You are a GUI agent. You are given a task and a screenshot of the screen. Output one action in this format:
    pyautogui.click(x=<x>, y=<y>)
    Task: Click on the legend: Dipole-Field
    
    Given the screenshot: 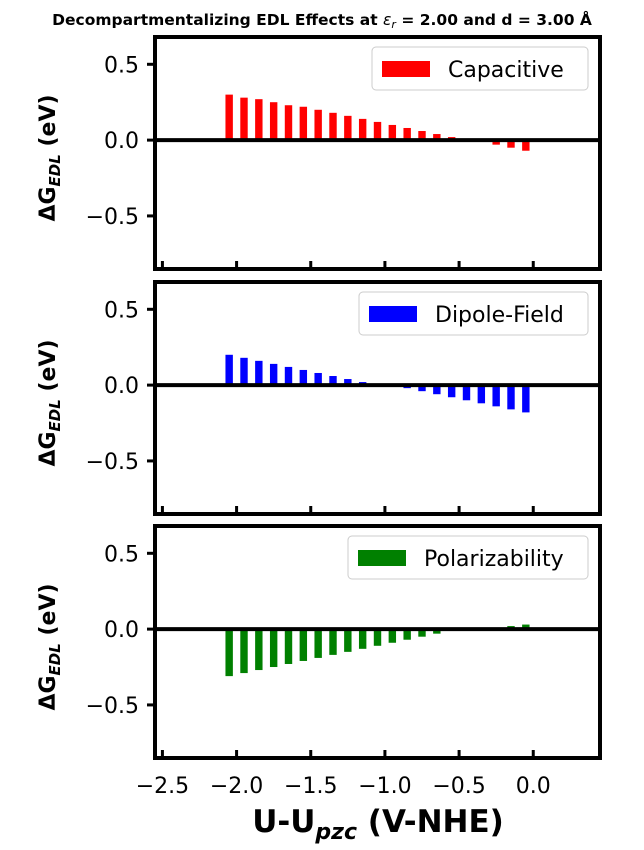 What is the action you would take?
    pyautogui.click(x=473, y=313)
    